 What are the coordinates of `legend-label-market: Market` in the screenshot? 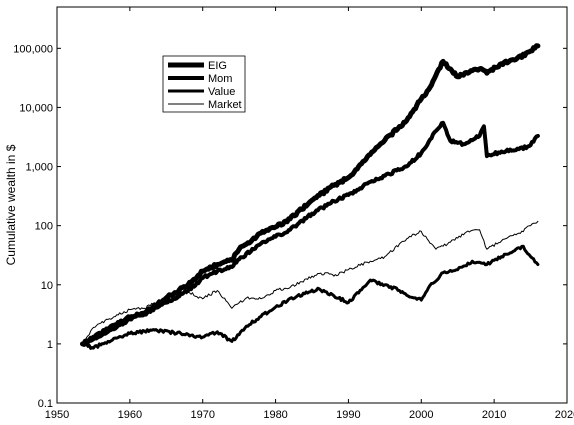 It's located at (225, 105).